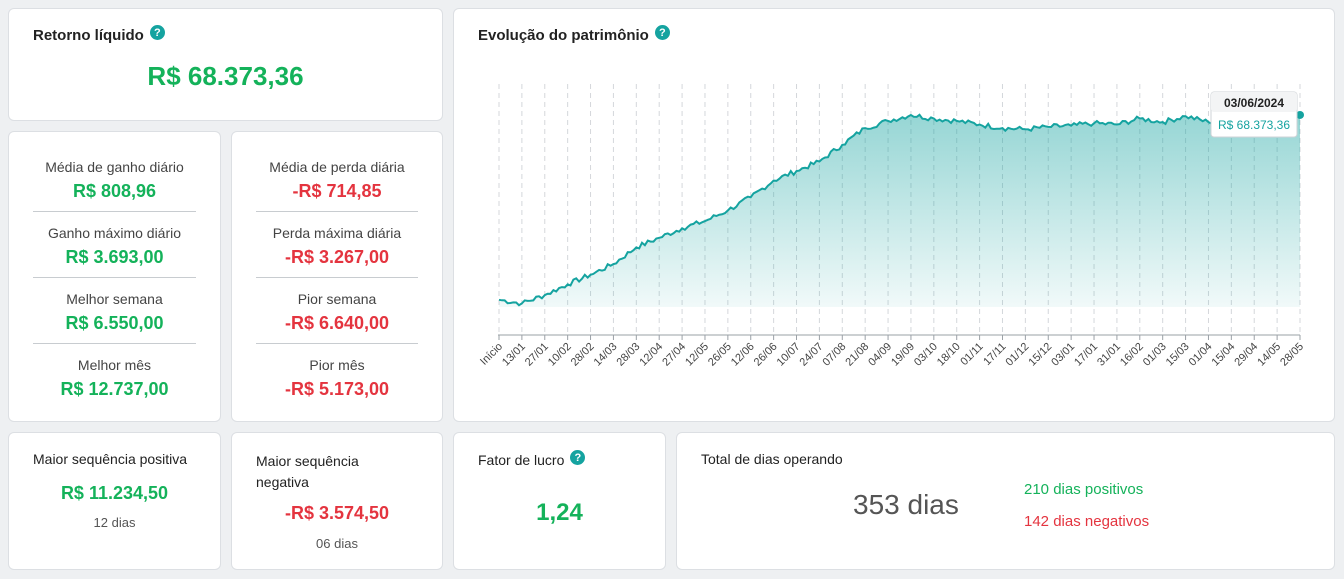 The image size is (1344, 579). I want to click on dias-title: Total de dias operando, so click(772, 459).